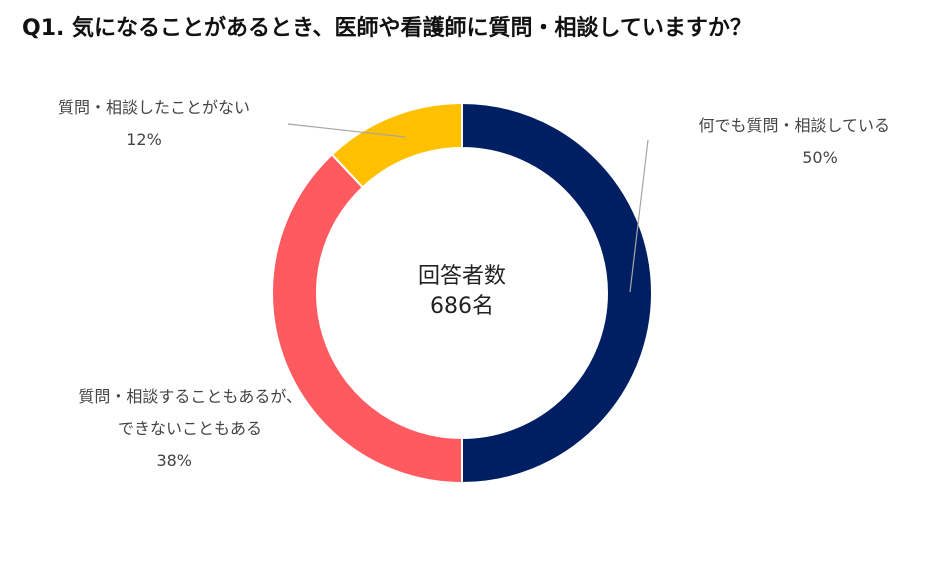 Image resolution: width=925 pixels, height=577 pixels. What do you see at coordinates (794, 125) in the screenshot?
I see `slice-label-text: 何でも質問・相談している` at bounding box center [794, 125].